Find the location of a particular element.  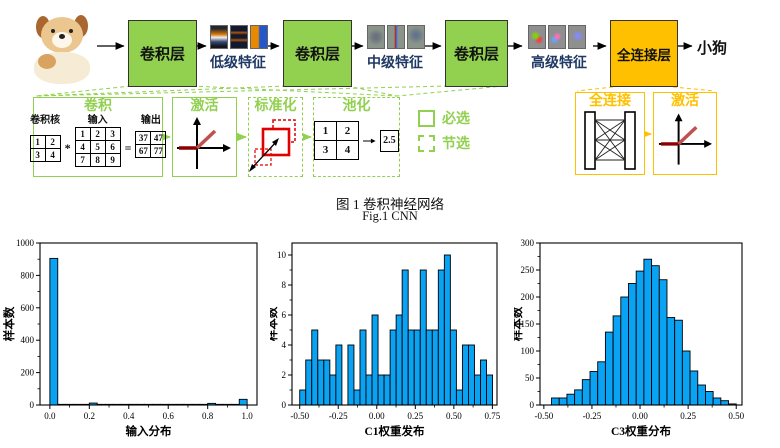

puppy-muzzle is located at coordinates (62, 40).